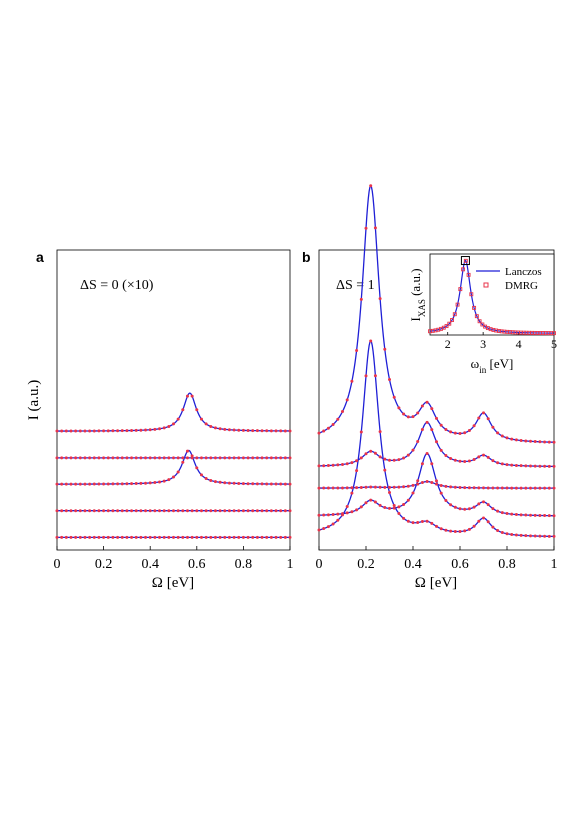 This screenshot has width=581, height=823. Describe the element at coordinates (150, 564) in the screenshot. I see `panel-a-xtick-label: 0.4` at that location.